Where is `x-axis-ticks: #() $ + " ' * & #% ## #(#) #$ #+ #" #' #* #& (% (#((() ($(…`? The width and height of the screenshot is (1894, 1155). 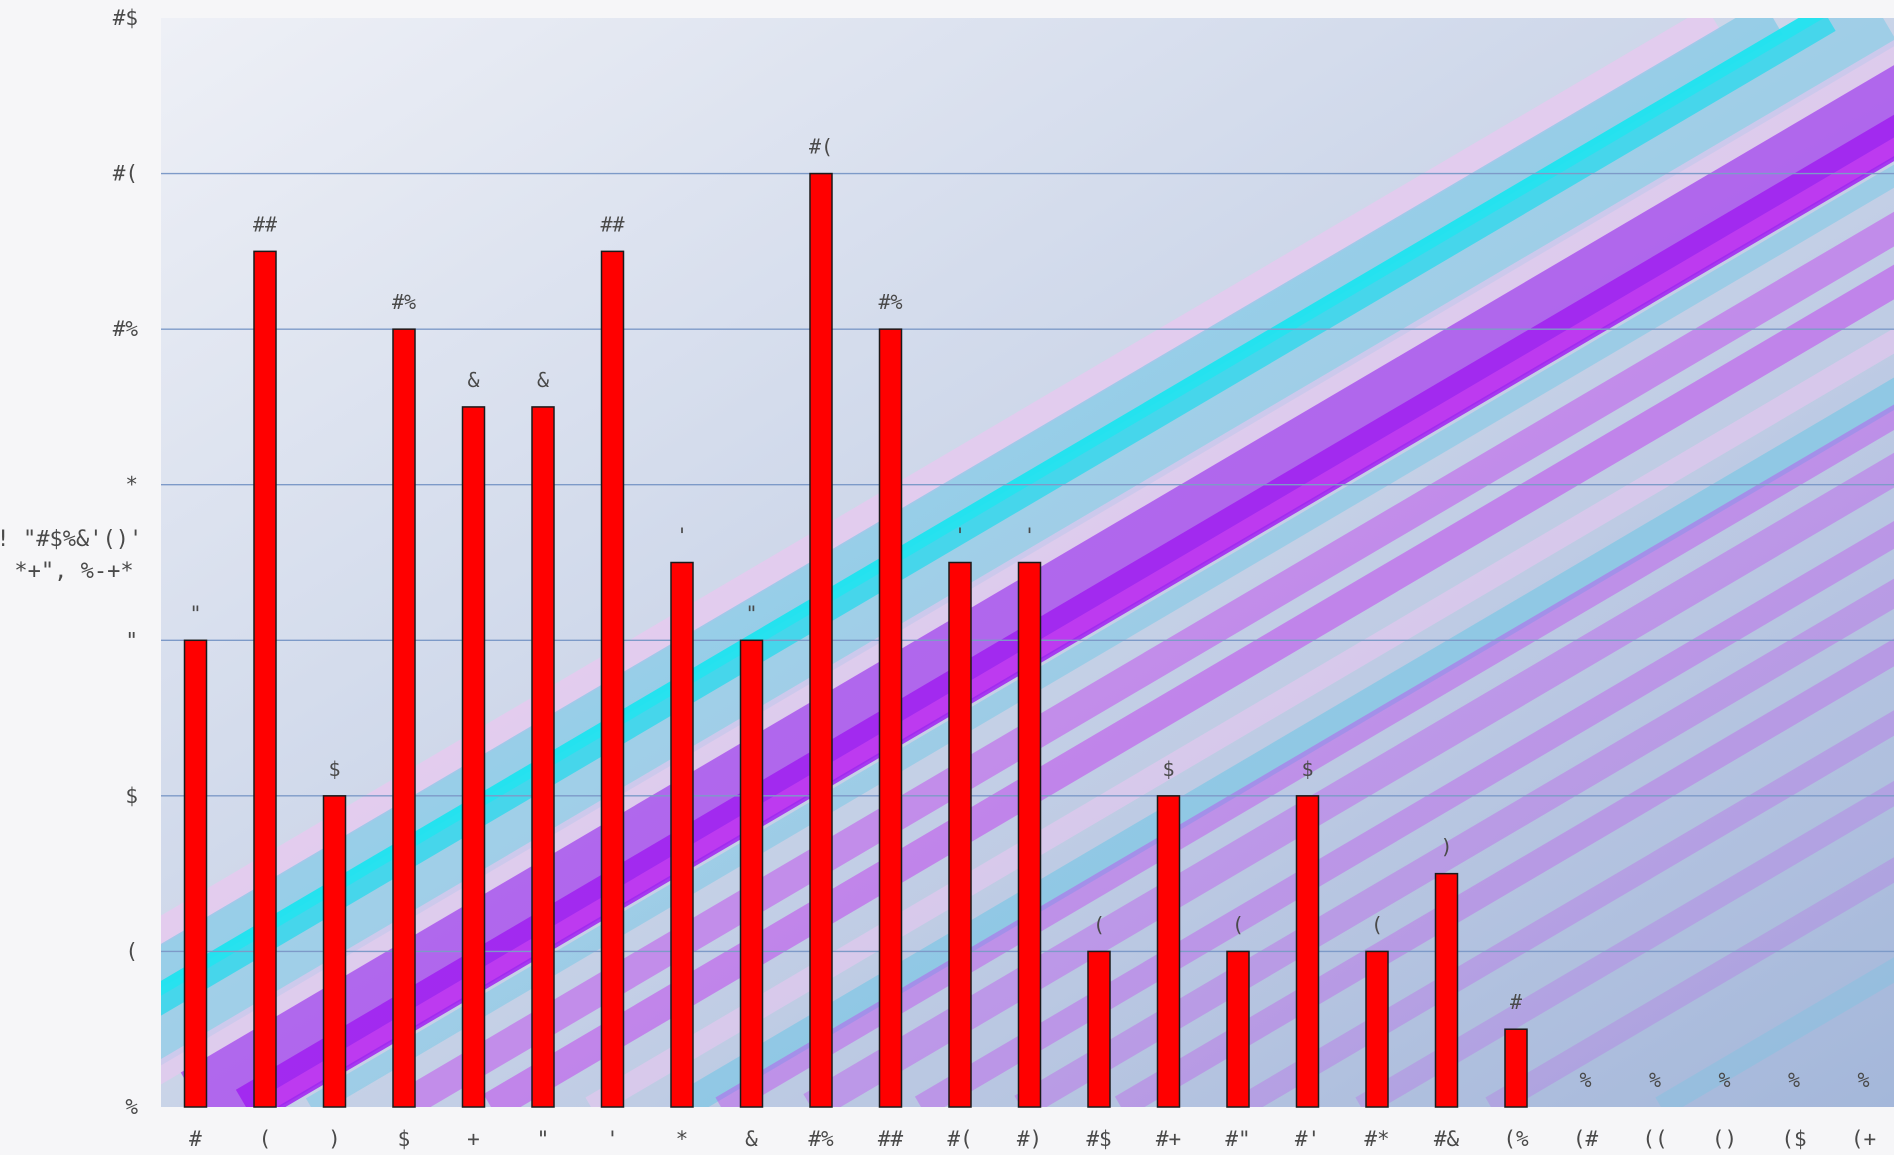 x-axis-ticks: #() $ + " ' * & #% ## #(#) #$ #+ #" #' #* #& (% (#((() ($(… is located at coordinates (1032, 1139).